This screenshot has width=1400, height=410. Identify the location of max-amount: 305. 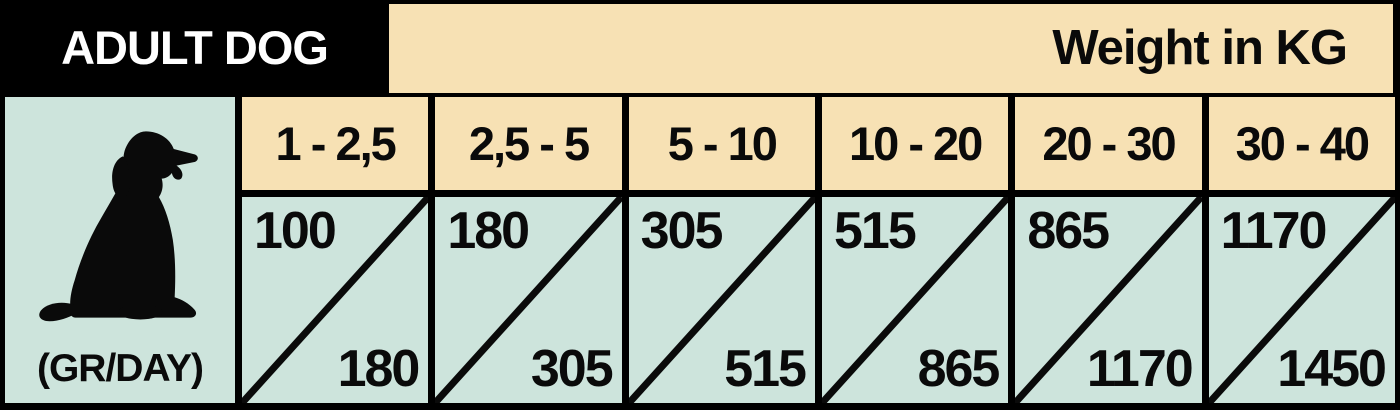
(572, 369).